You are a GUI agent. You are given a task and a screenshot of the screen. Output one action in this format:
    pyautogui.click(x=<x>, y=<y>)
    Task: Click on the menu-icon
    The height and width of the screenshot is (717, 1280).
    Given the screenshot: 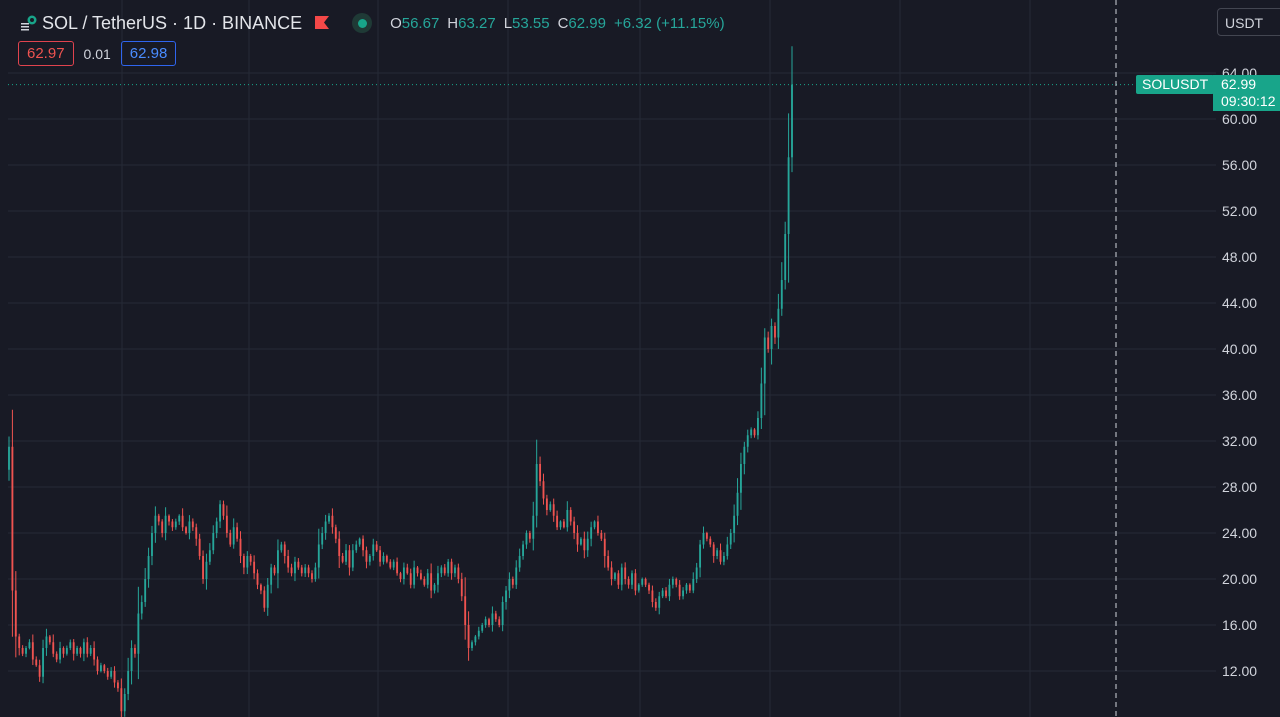 What is the action you would take?
    pyautogui.click(x=29, y=23)
    